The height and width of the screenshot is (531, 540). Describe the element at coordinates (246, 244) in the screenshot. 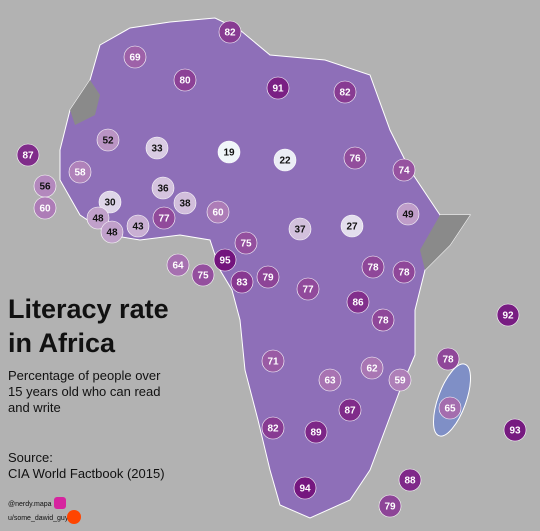

I see `value-label: 75` at that location.